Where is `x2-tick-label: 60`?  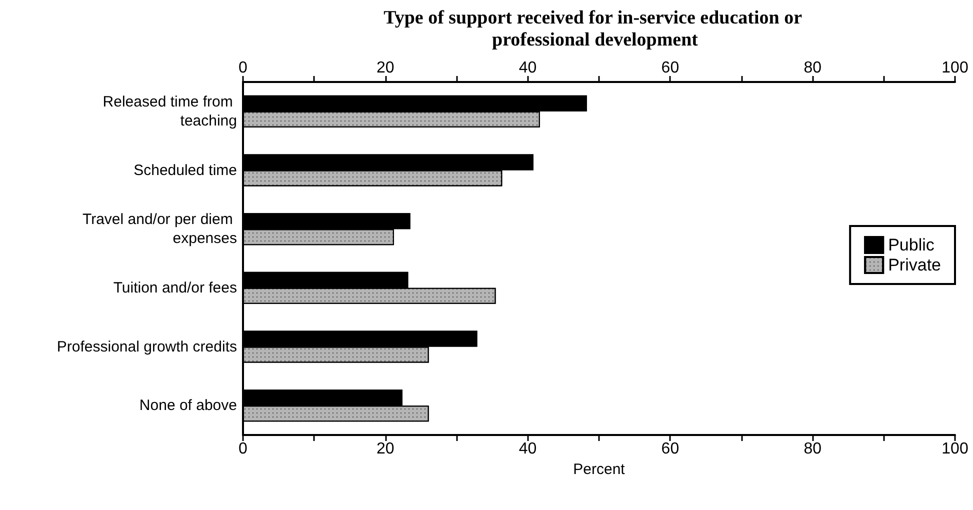
x2-tick-label: 60 is located at coordinates (670, 68).